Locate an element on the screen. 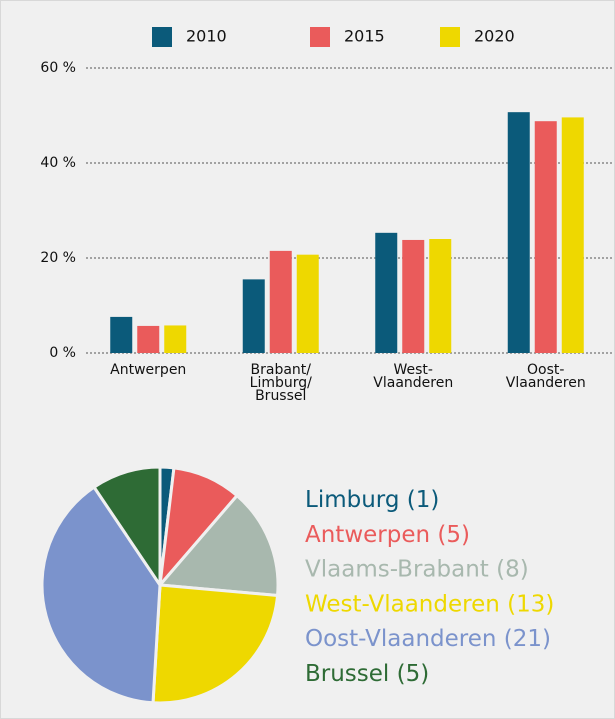 The height and width of the screenshot is (719, 615). legend-name: West-Vlaanderen is located at coordinates (402, 604).